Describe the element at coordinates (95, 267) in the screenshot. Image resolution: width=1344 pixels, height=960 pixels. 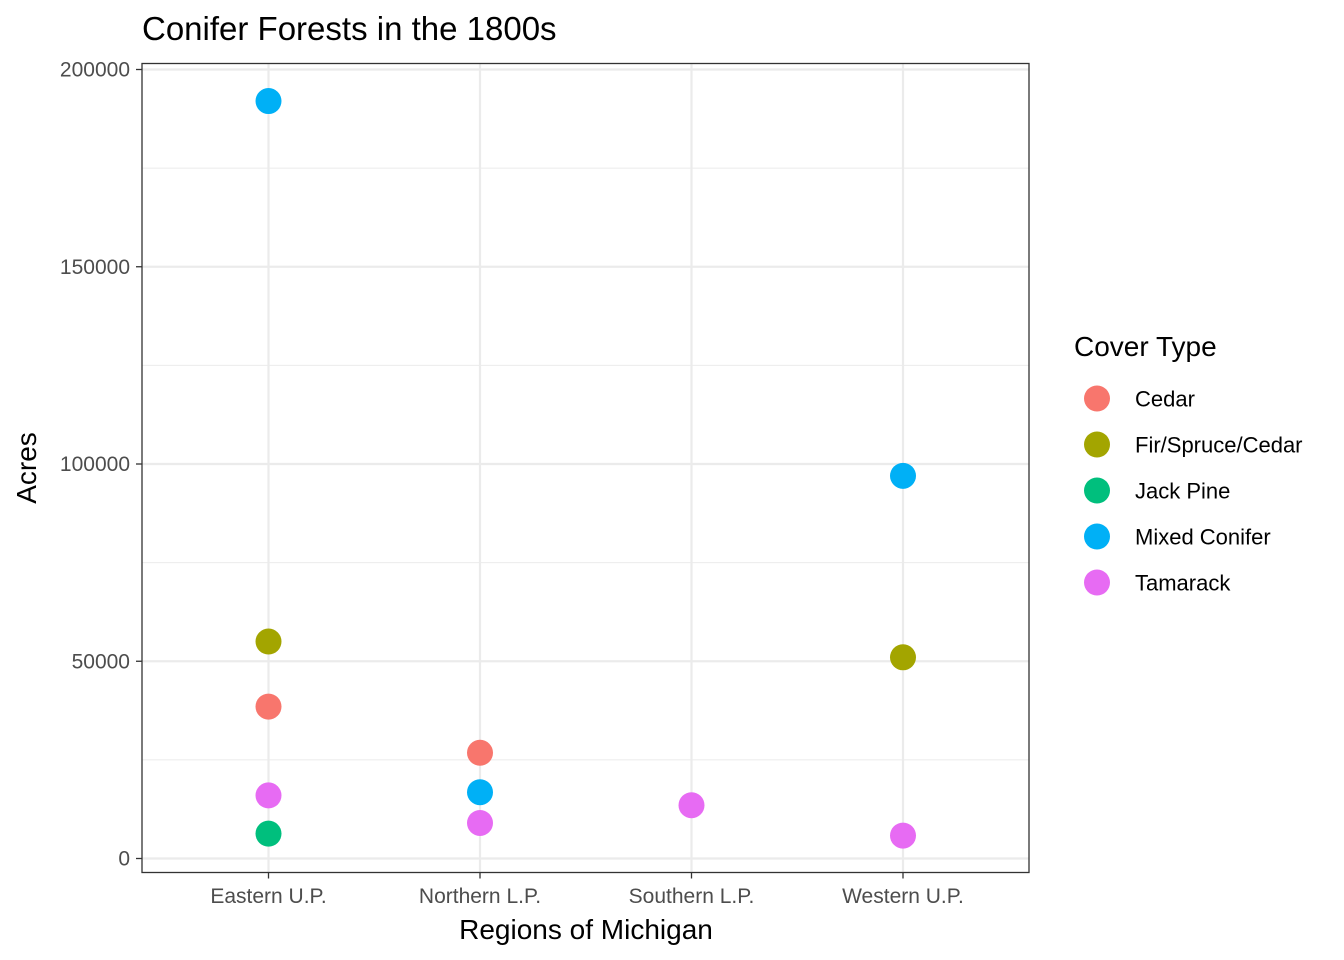
I see `y-tick-label: 150000` at that location.